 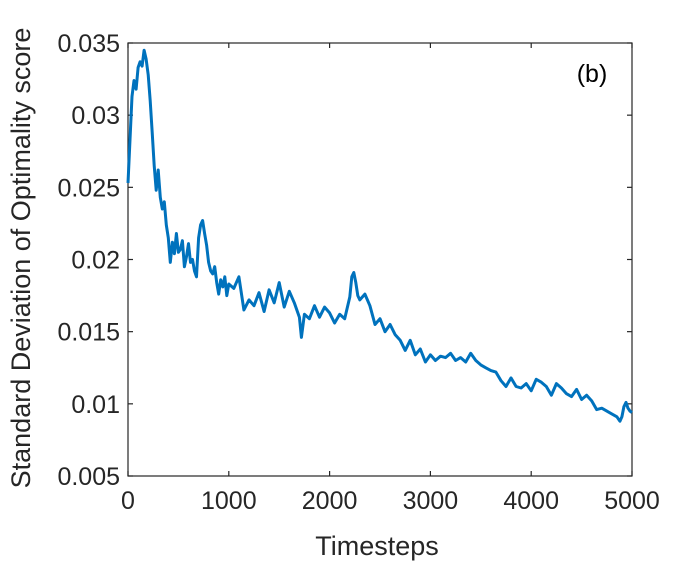 I want to click on y-tick-label: 0.03, so click(x=95, y=116).